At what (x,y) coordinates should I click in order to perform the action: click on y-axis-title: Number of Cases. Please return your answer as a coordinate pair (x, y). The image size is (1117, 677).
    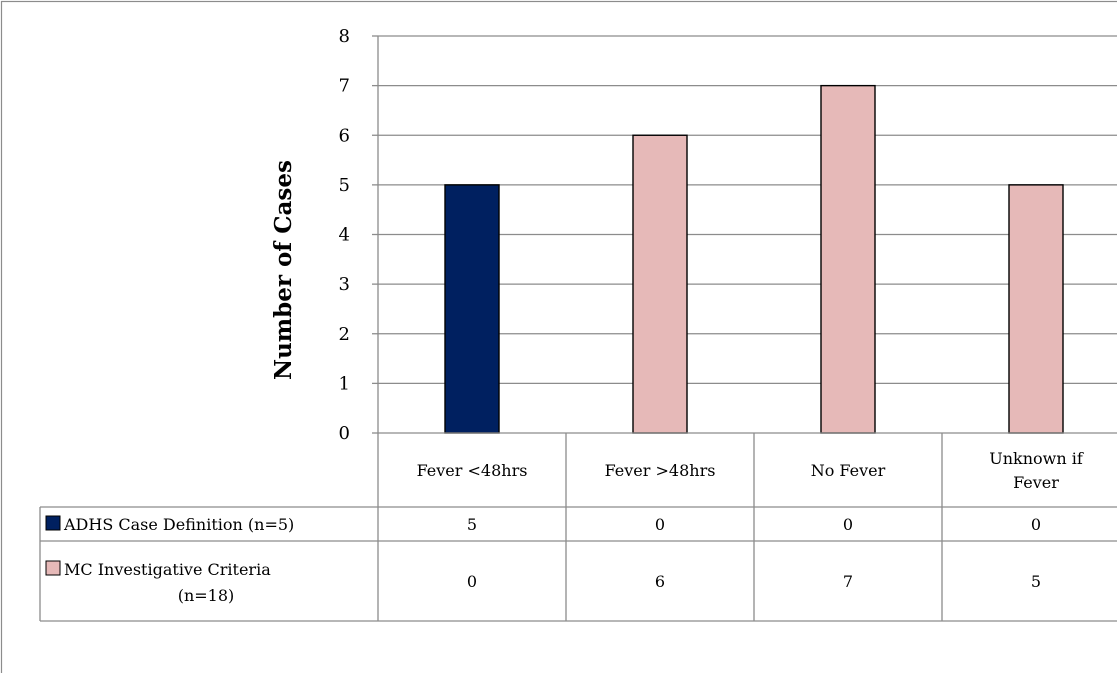
    Looking at the image, I should click on (283, 270).